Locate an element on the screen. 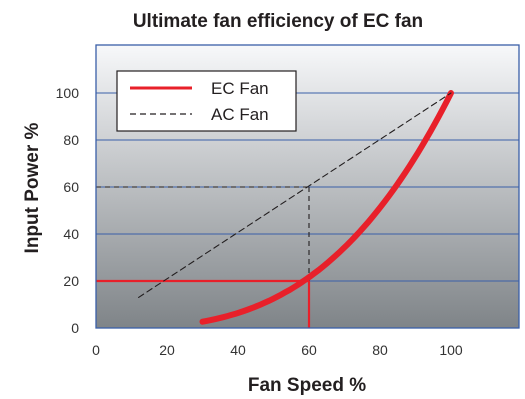  y-tick-60: 60 is located at coordinates (71, 187).